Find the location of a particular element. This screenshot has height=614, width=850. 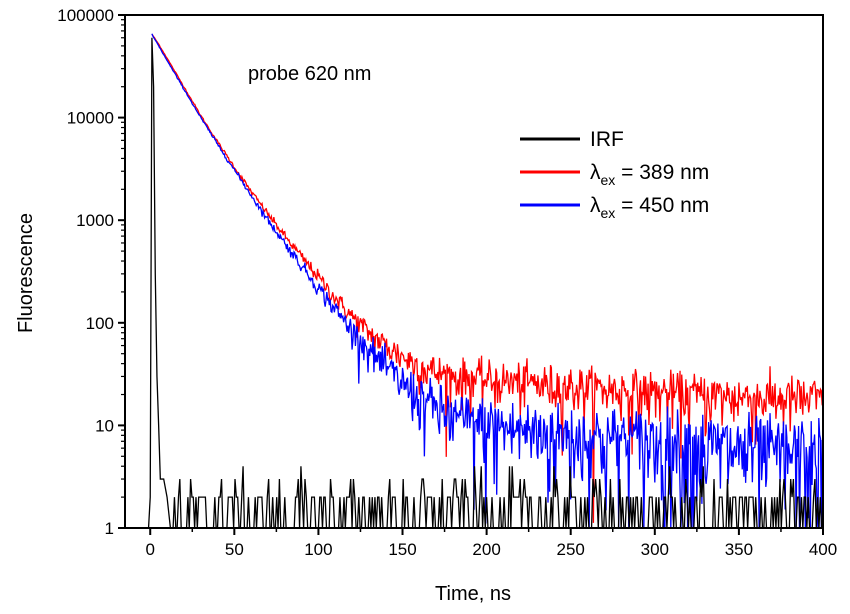

x-tick-label: 250 is located at coordinates (571, 549).